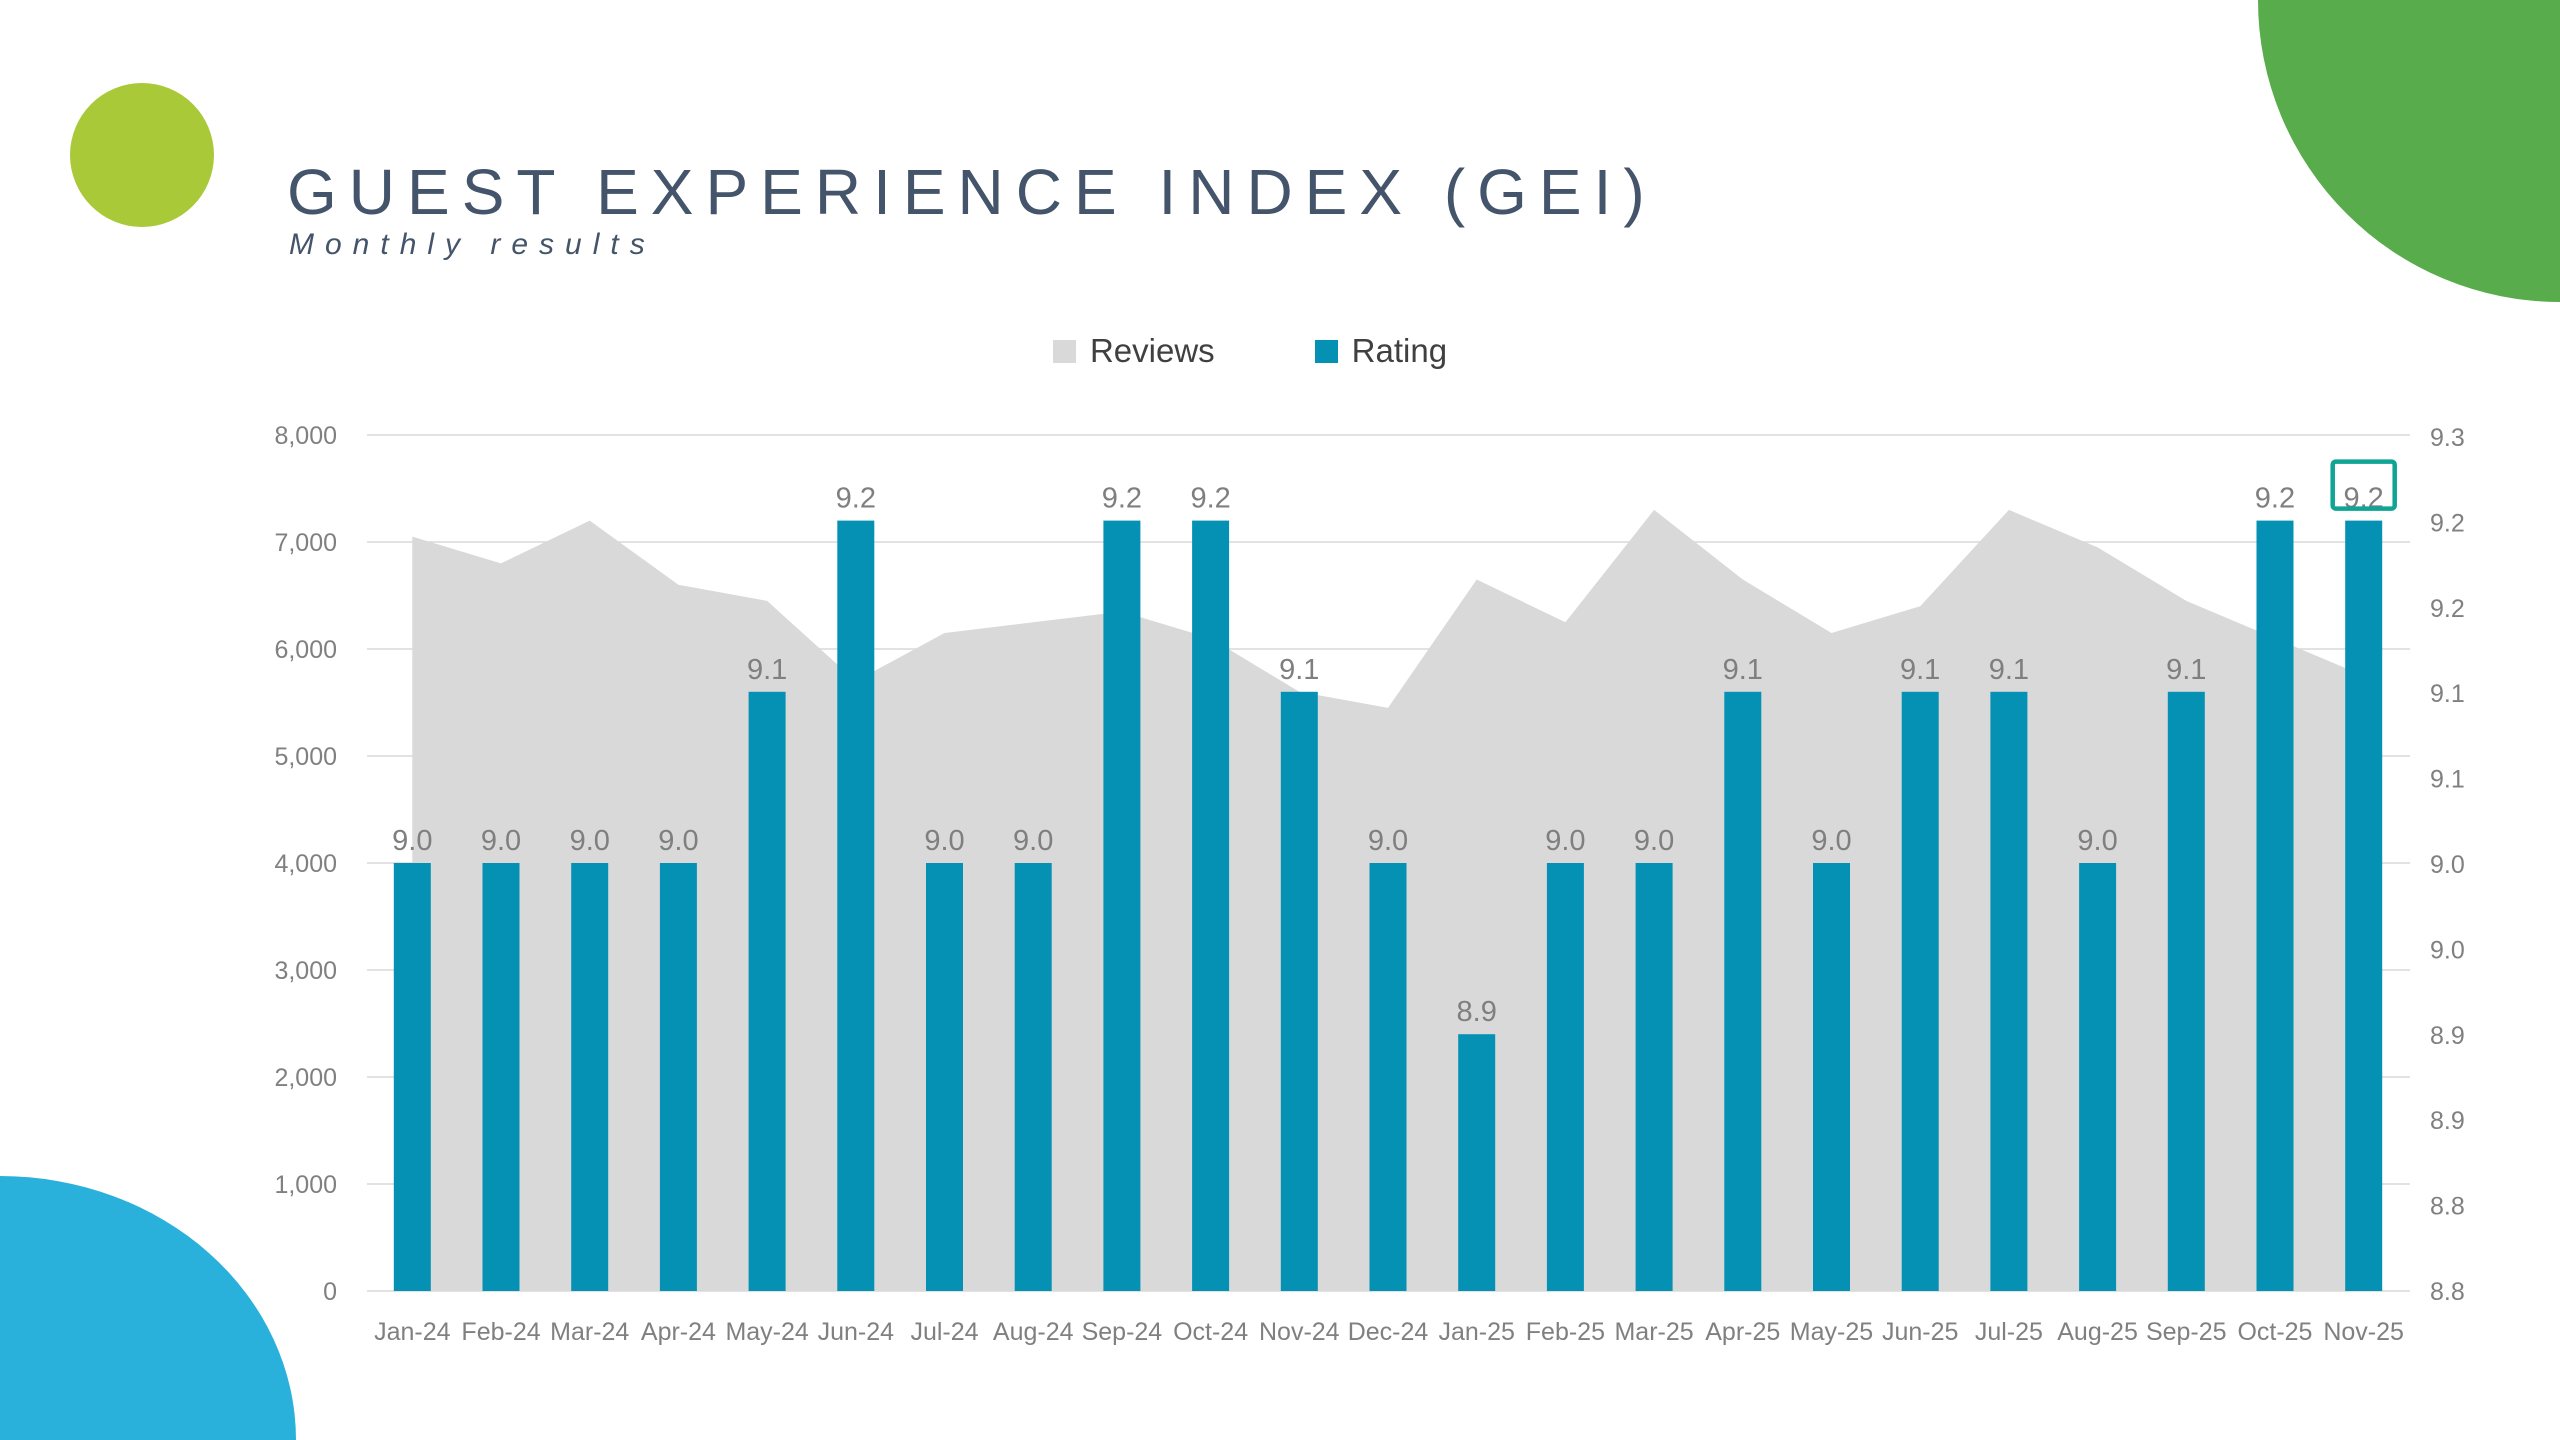 Image resolution: width=2560 pixels, height=1440 pixels. What do you see at coordinates (1299, 1332) in the screenshot?
I see `x-axis-label-Nov-24: Nov-24` at bounding box center [1299, 1332].